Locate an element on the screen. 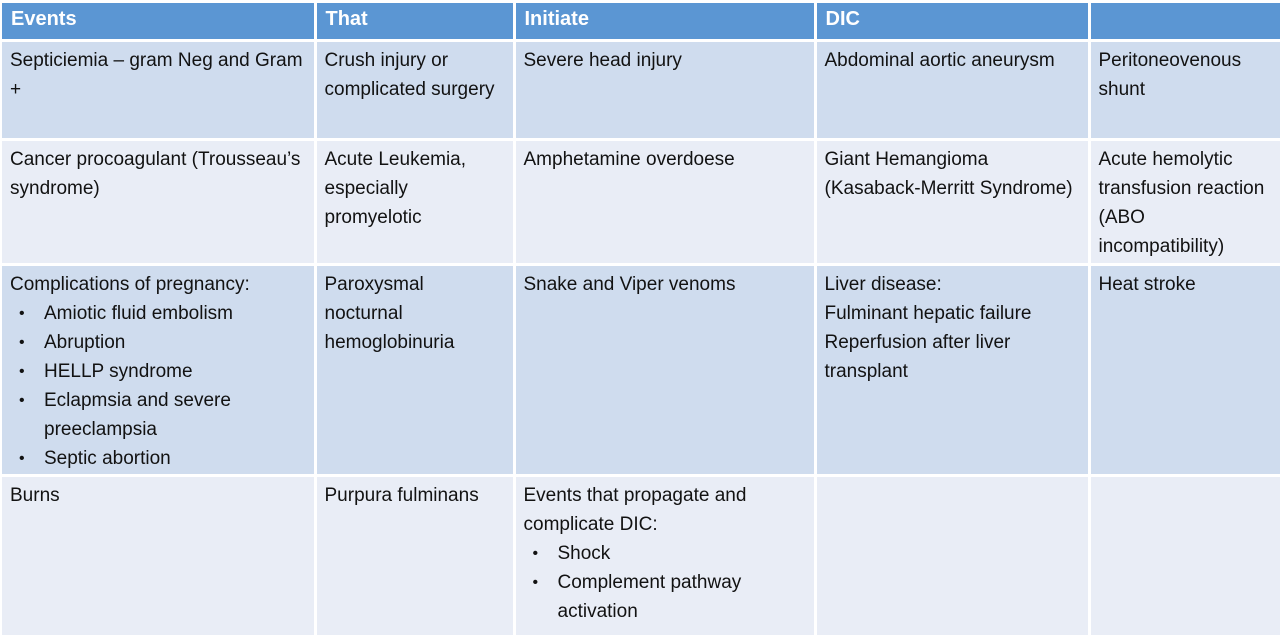 This screenshot has height=643, width=1280. cell-text: Peritoneovenous shunt is located at coordinates (1170, 74).